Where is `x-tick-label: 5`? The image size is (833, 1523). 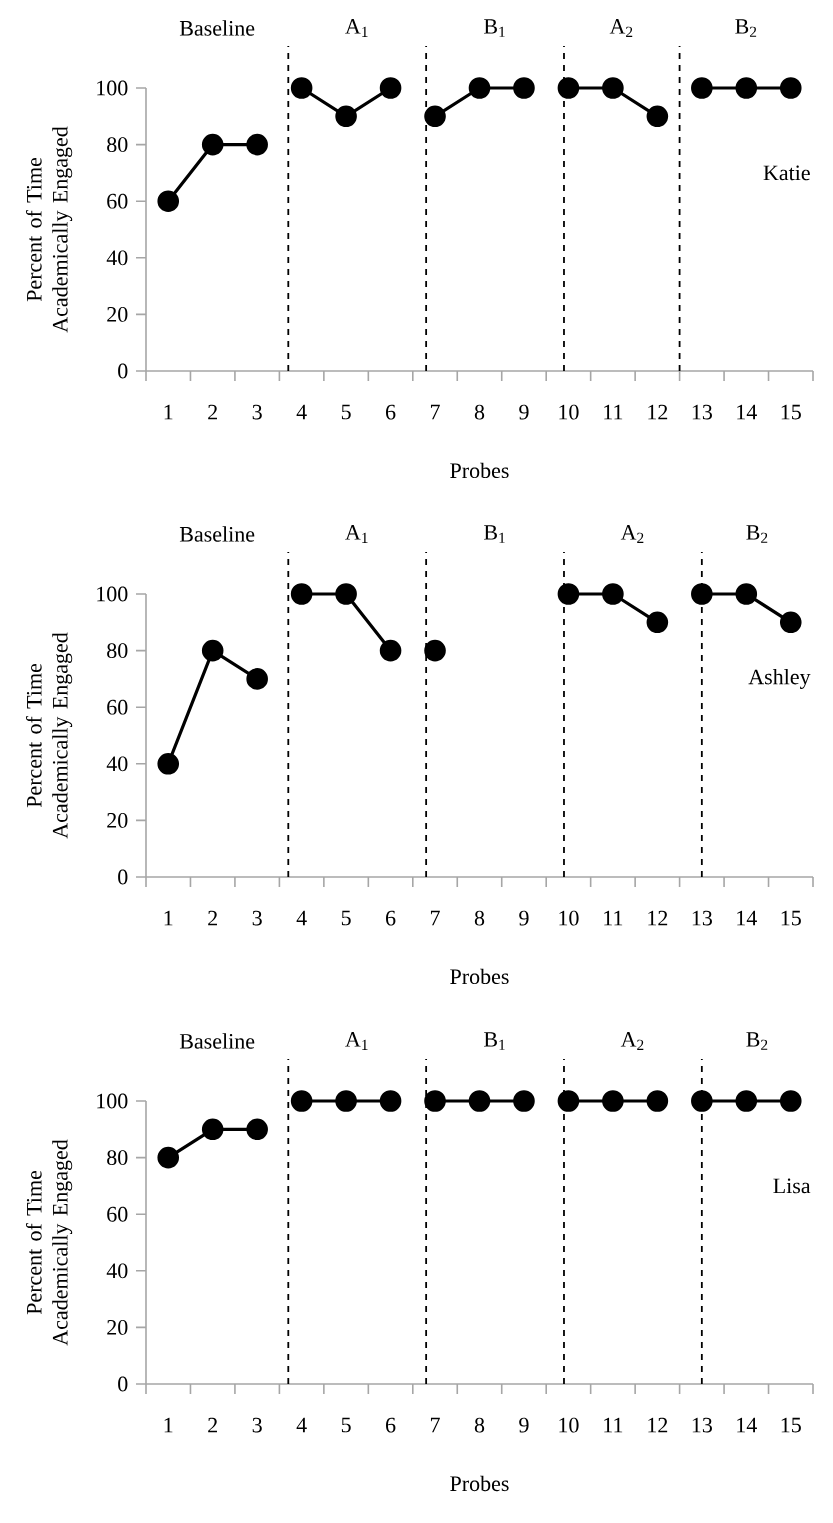
x-tick-label: 5 is located at coordinates (346, 918).